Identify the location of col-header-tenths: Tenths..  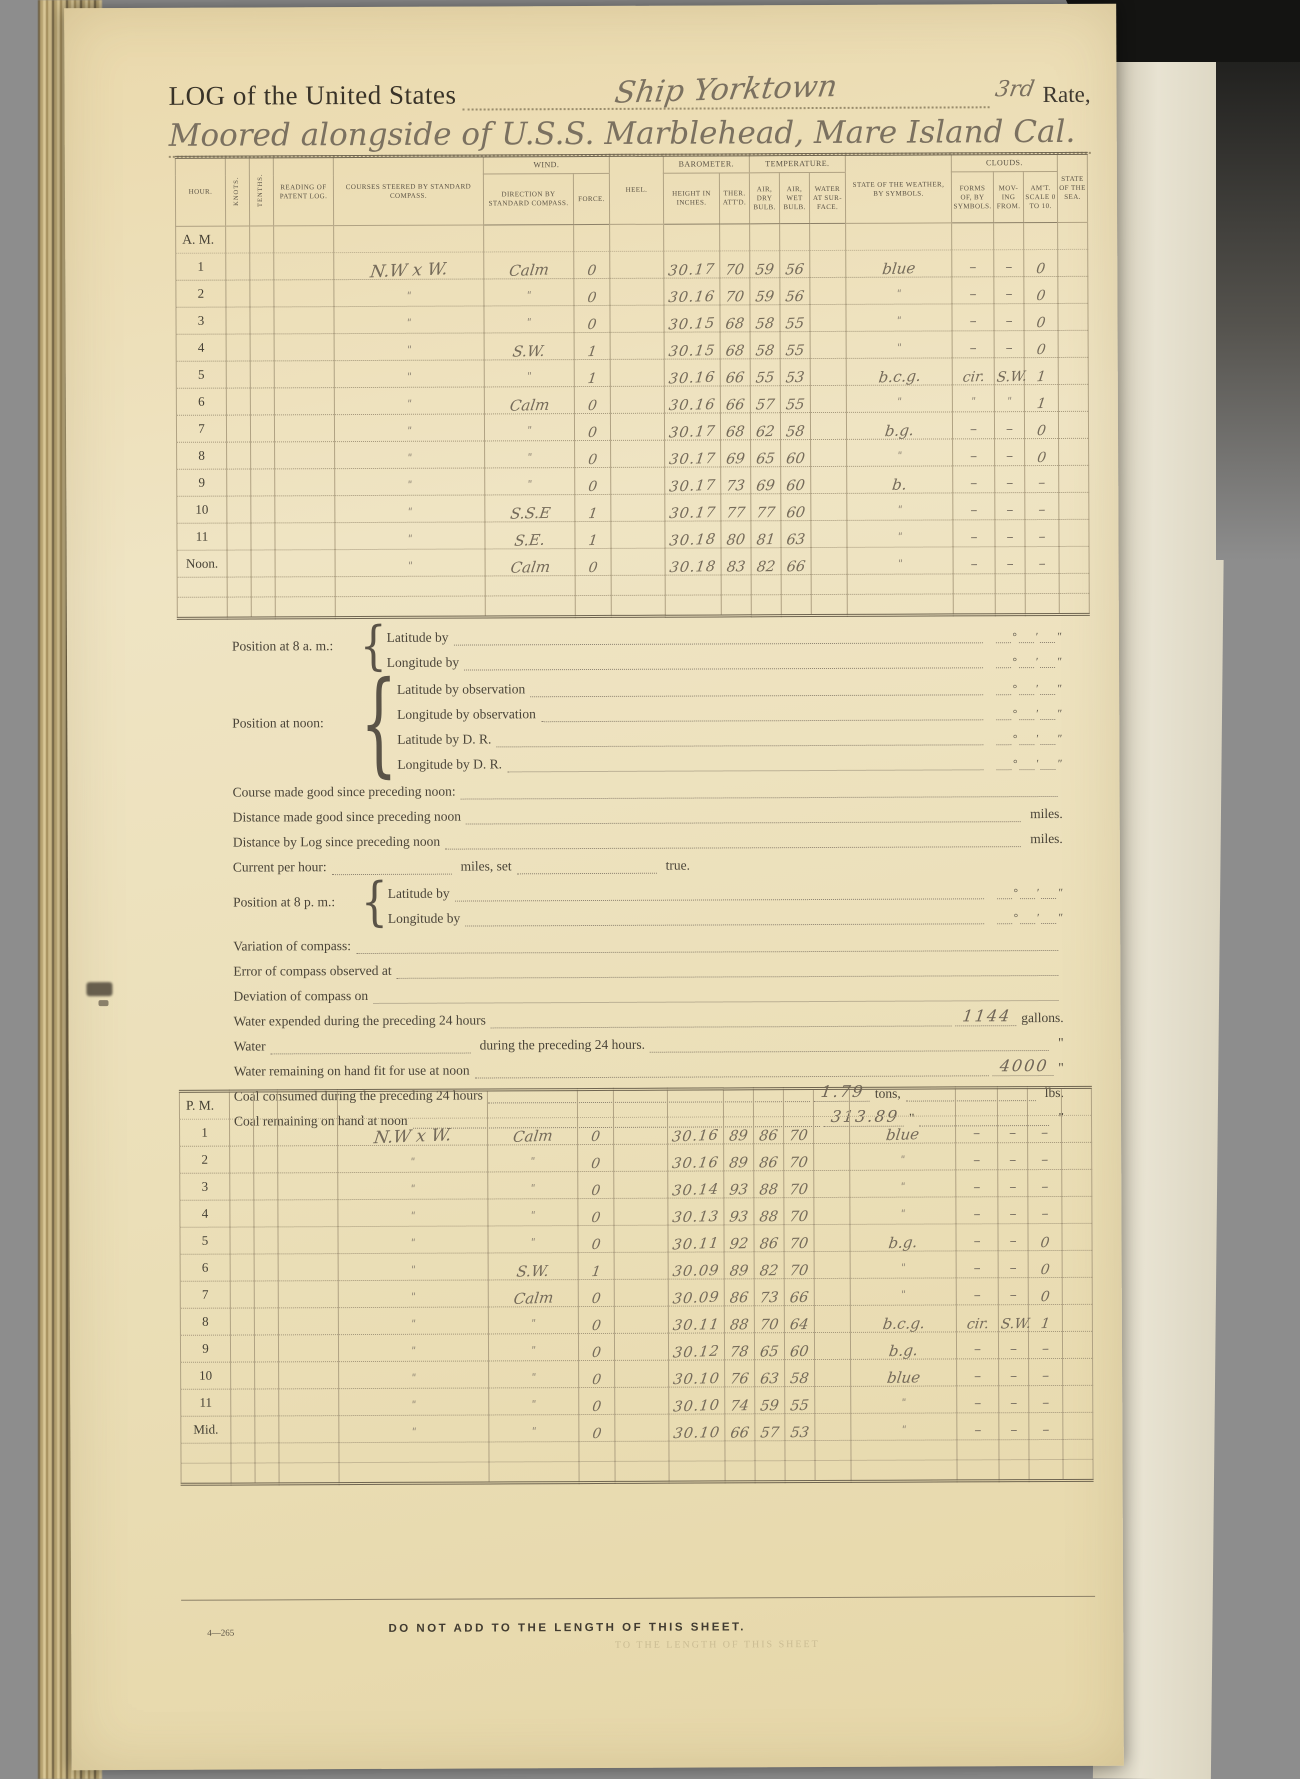
(261, 191).